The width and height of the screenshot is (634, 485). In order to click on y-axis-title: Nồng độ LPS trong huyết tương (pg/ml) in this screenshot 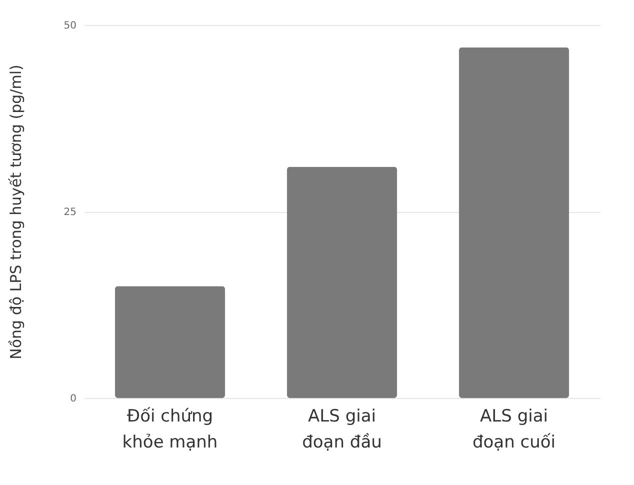, I will do `click(15, 212)`.